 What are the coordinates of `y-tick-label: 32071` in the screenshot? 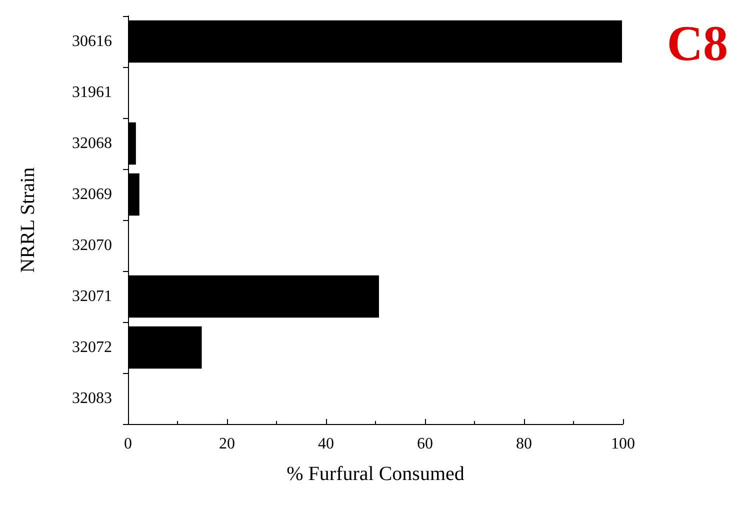 It's located at (92, 296).